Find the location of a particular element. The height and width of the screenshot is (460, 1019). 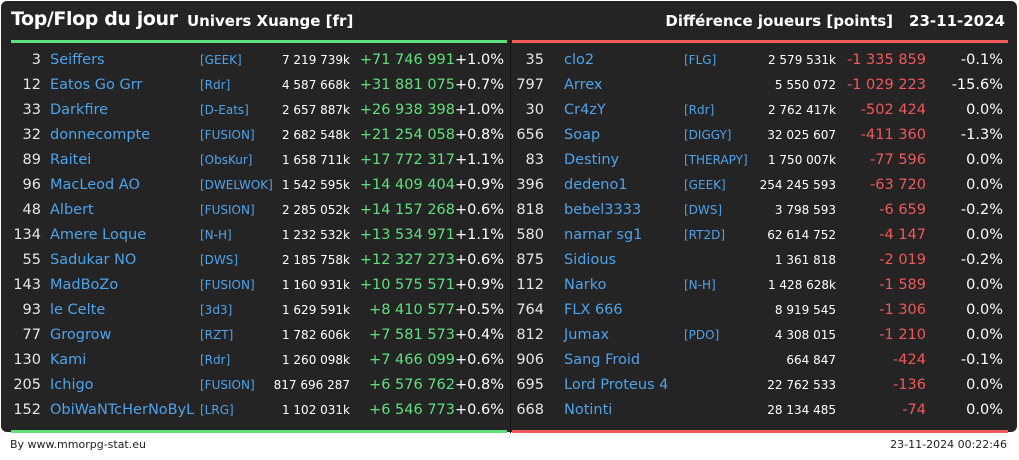

flop-row: 580 narnar sg1 [RT2D] 62 614 752 -4 147 0.0% is located at coordinates (509, 235).